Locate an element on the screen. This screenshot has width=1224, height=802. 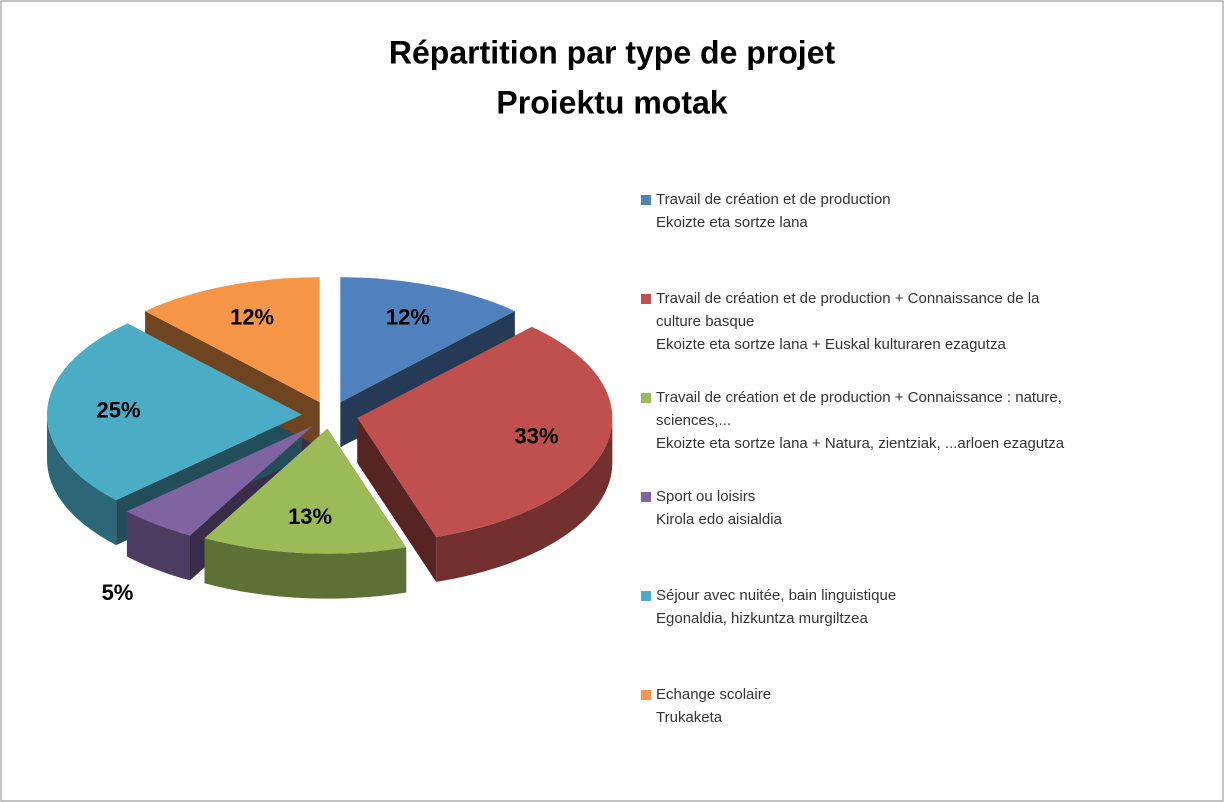
data-label: 13% is located at coordinates (310, 516).